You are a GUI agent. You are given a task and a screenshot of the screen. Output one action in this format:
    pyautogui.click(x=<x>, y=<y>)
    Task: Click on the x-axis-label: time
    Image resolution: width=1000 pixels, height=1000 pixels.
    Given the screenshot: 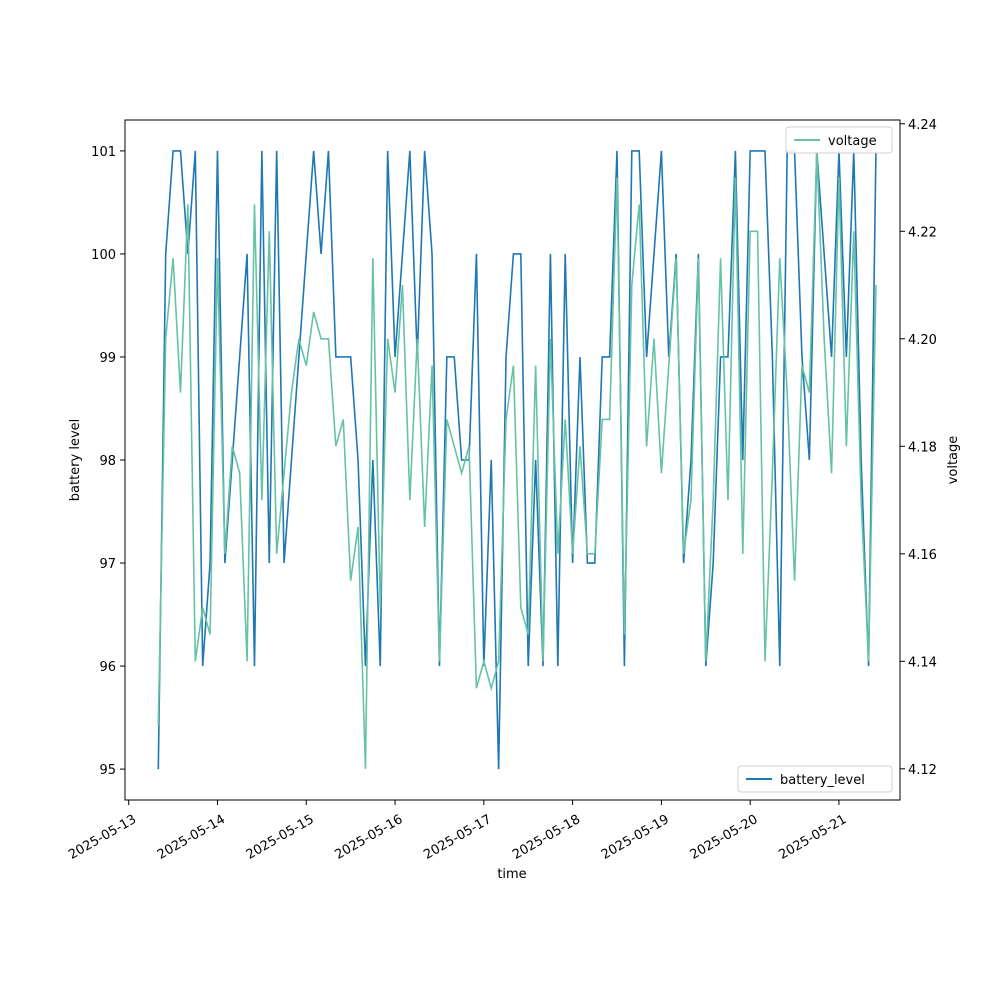 What is the action you would take?
    pyautogui.click(x=511, y=874)
    